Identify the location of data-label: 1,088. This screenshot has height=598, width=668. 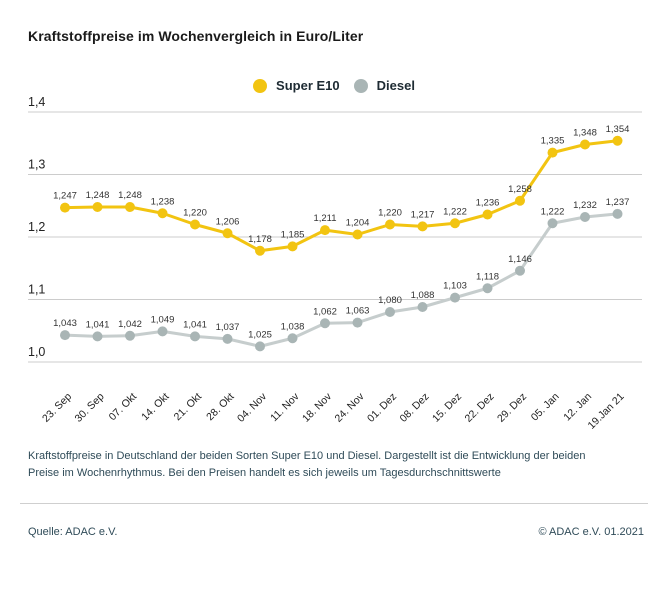
(423, 295).